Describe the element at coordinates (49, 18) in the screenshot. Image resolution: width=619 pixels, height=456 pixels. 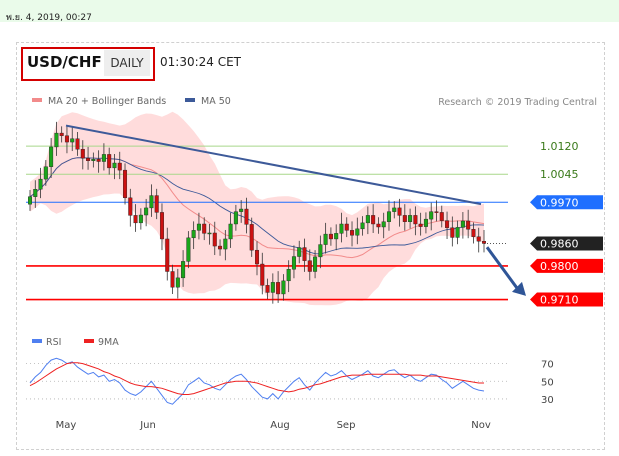
I see `datetime-label: พ.ย. 4, 2019, 00:27` at that location.